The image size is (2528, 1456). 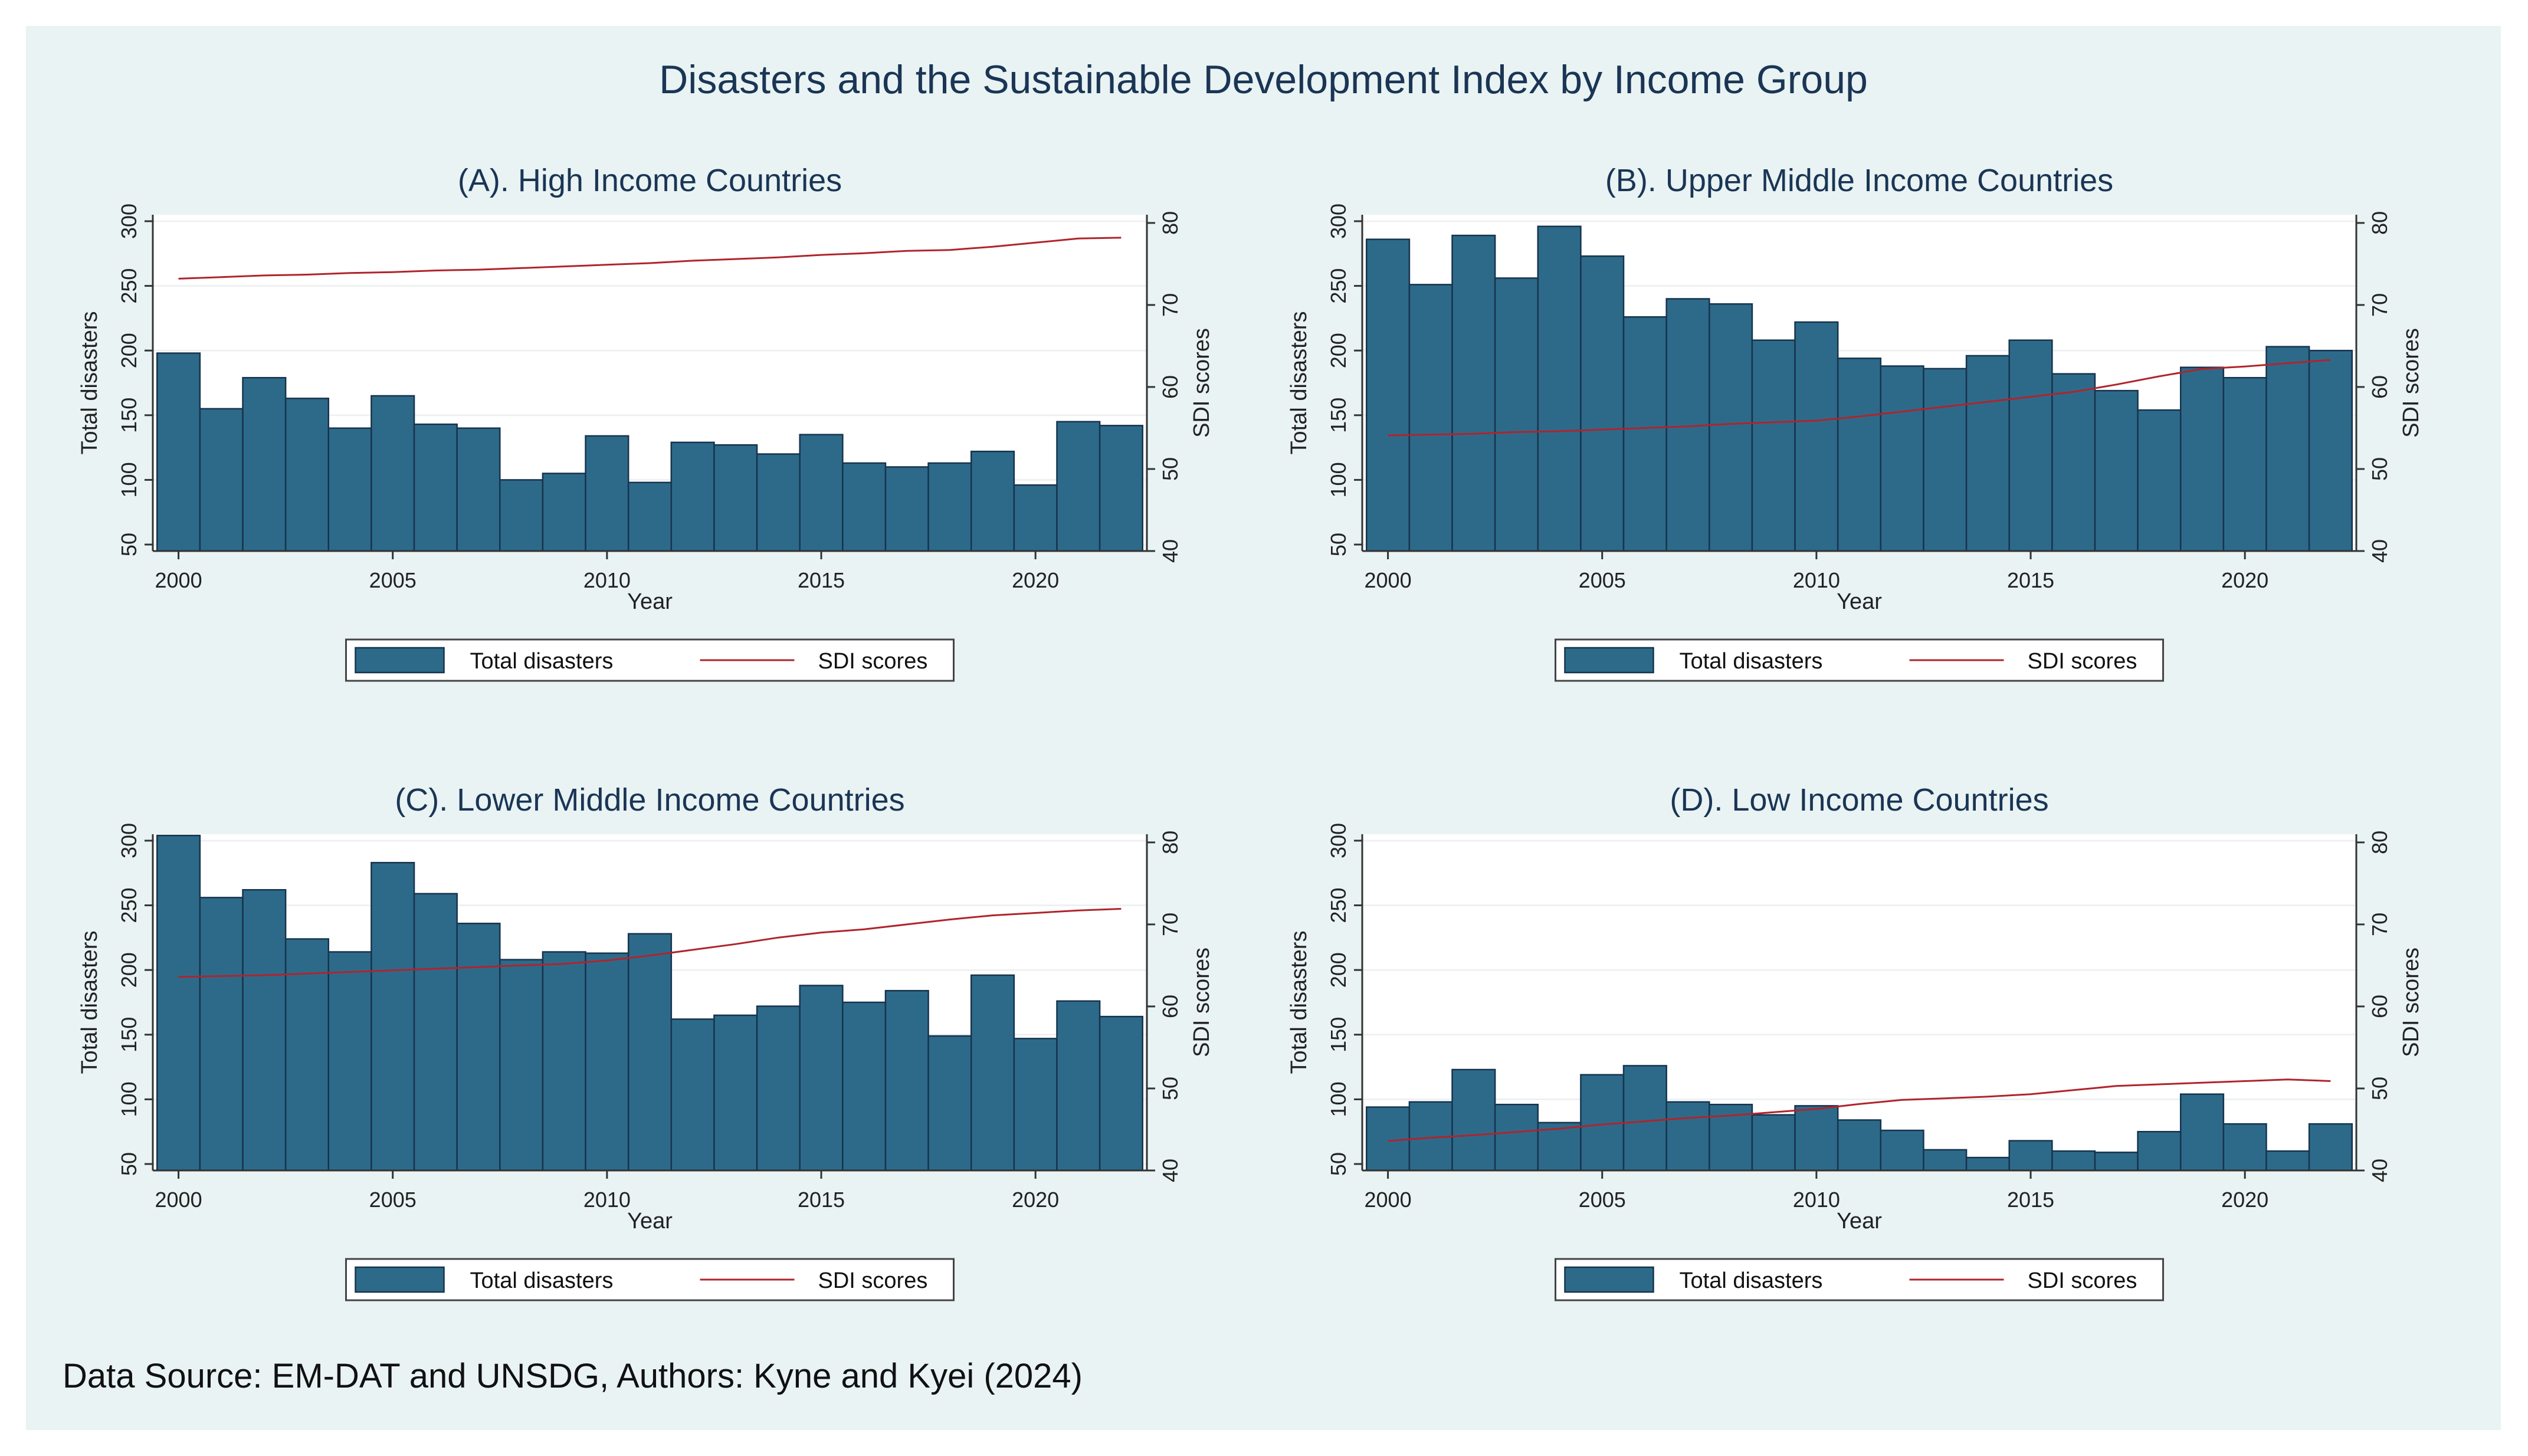 What do you see at coordinates (1170, 1088) in the screenshot?
I see `y2-tick-label: 50` at bounding box center [1170, 1088].